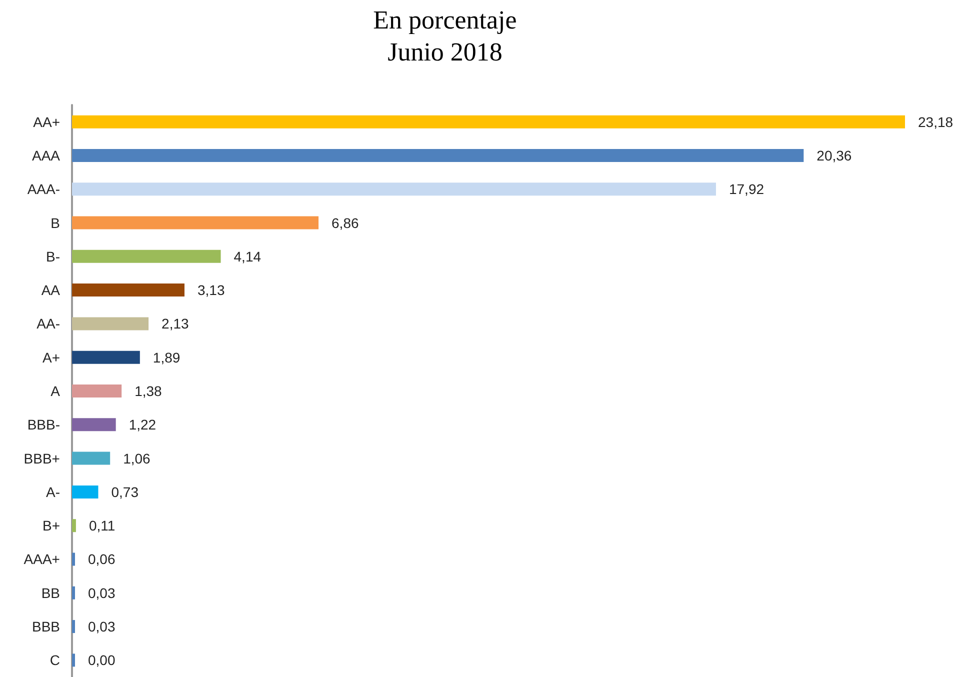  I want to click on y-tick-label: A-, so click(53, 492).